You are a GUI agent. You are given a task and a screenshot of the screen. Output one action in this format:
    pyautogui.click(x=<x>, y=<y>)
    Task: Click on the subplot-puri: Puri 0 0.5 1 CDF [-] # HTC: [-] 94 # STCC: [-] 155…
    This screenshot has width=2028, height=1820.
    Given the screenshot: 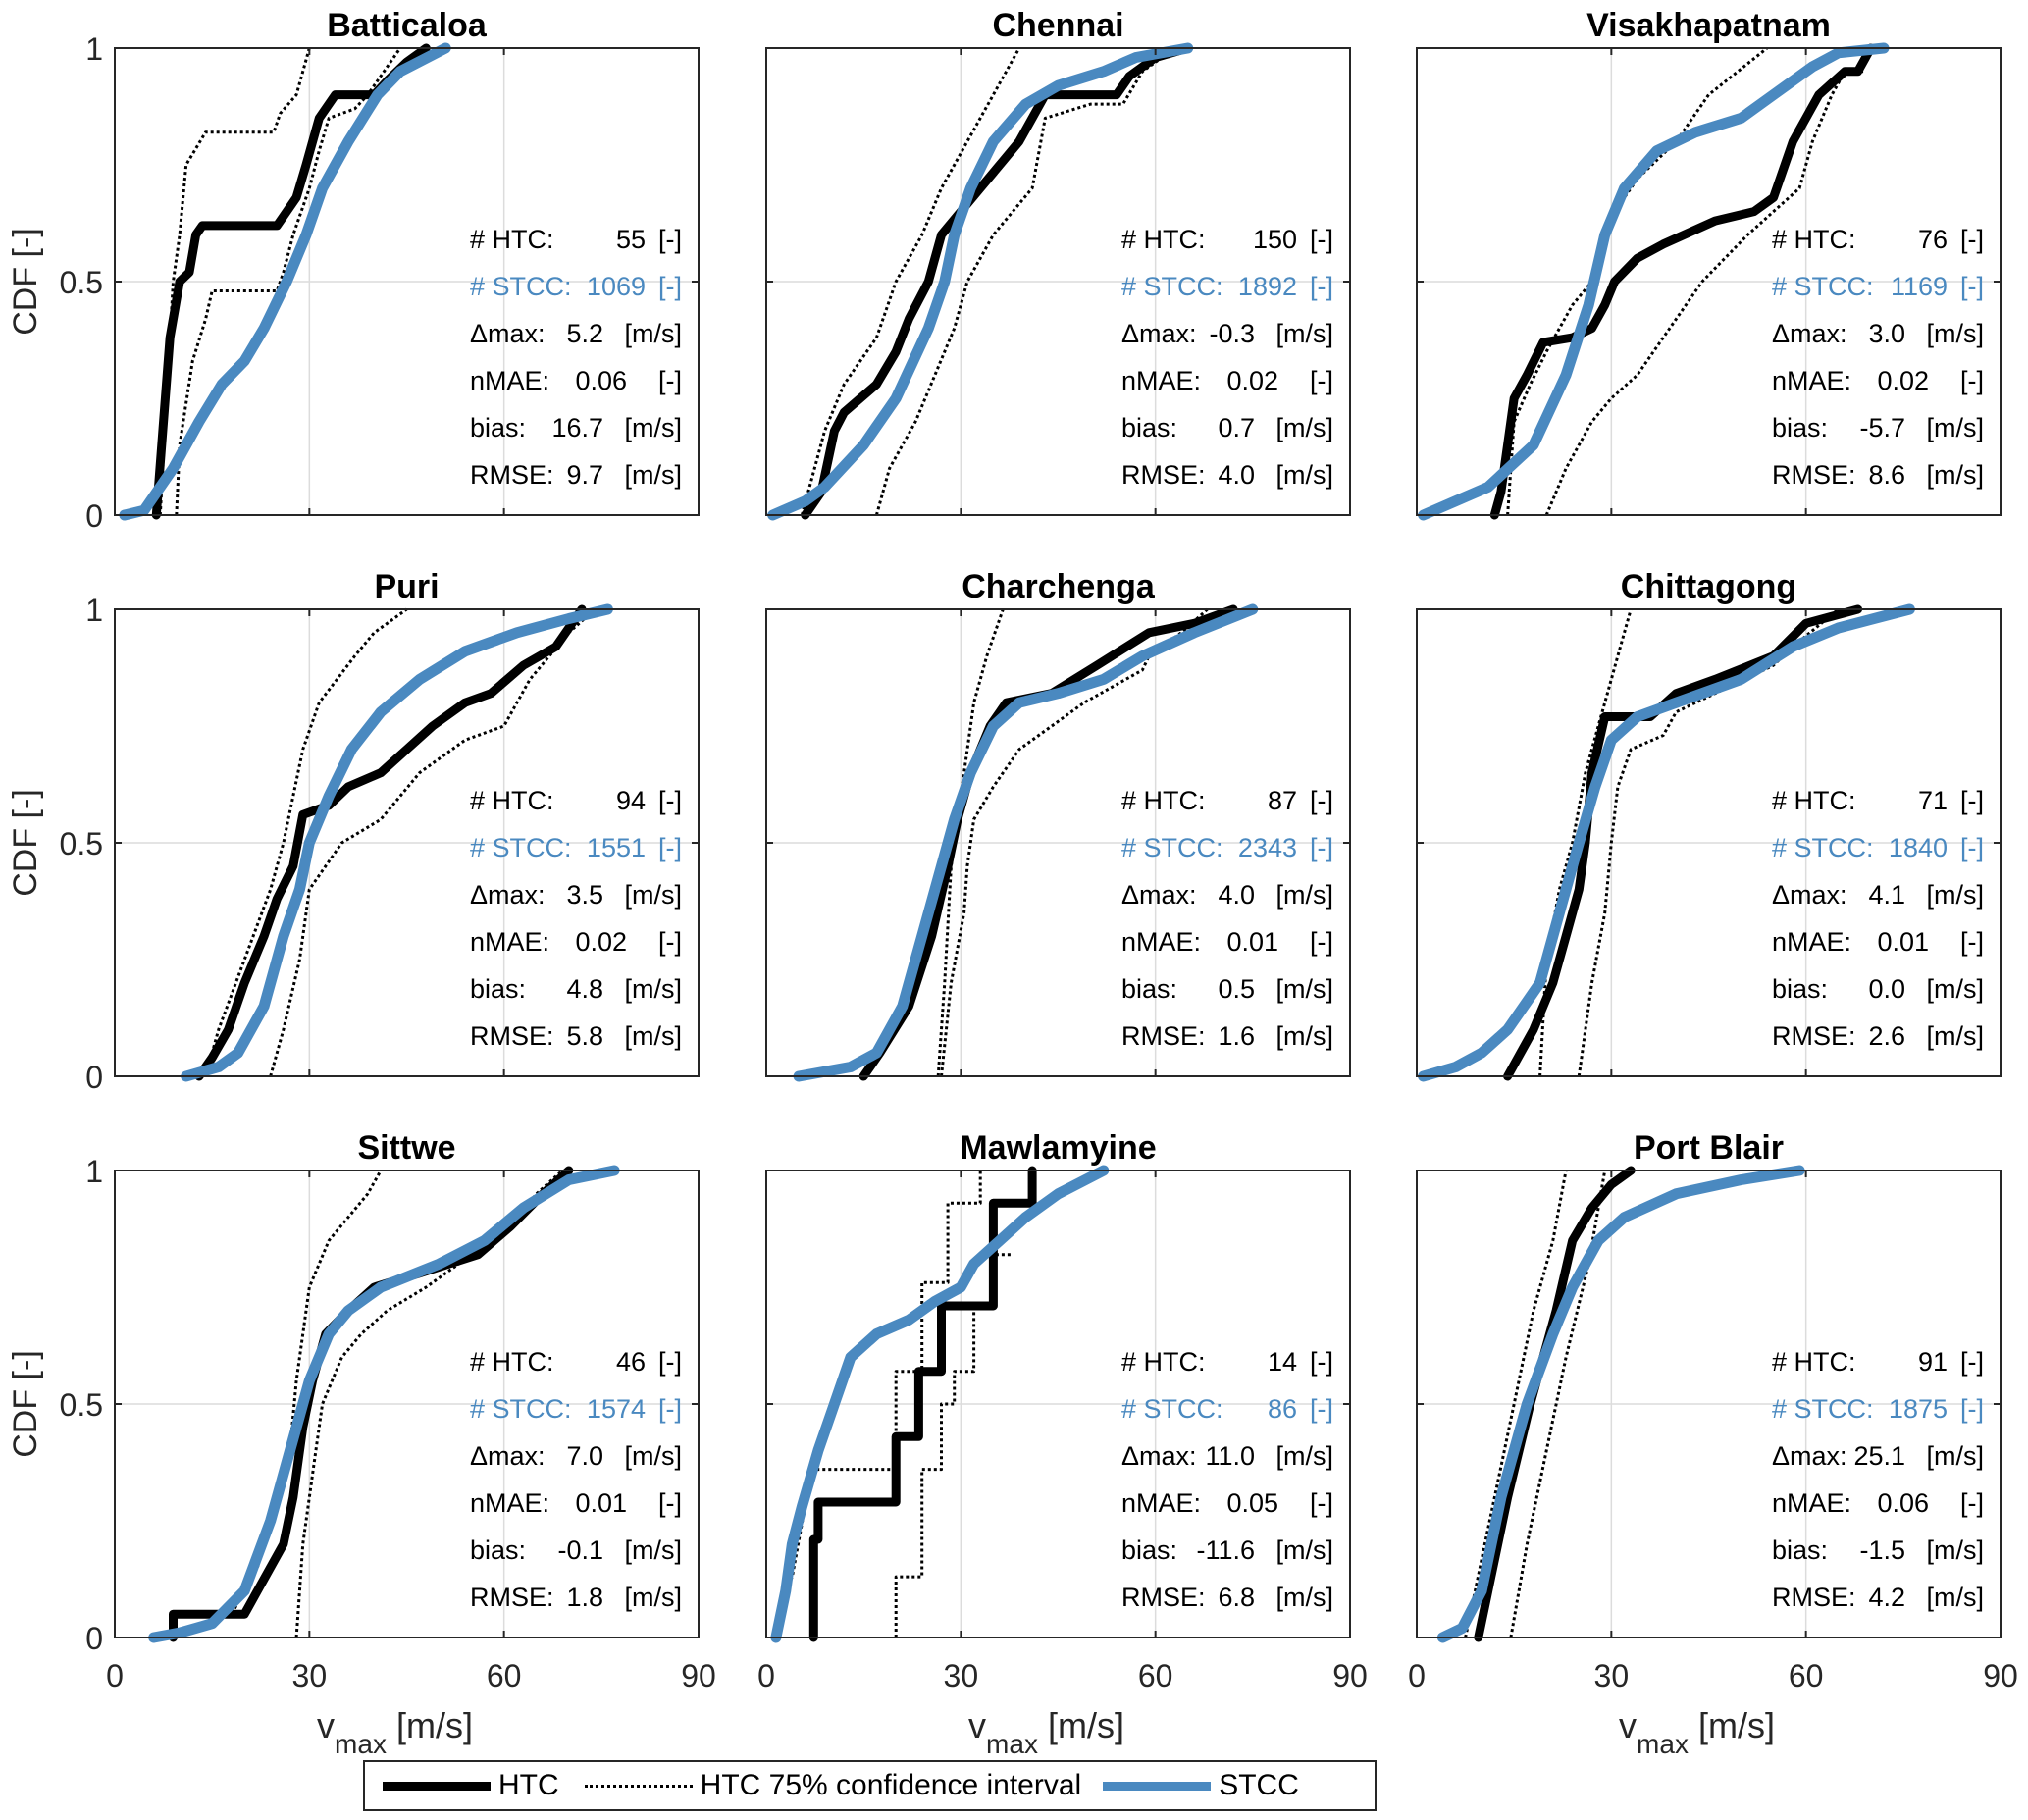 What is the action you would take?
    pyautogui.click(x=353, y=831)
    